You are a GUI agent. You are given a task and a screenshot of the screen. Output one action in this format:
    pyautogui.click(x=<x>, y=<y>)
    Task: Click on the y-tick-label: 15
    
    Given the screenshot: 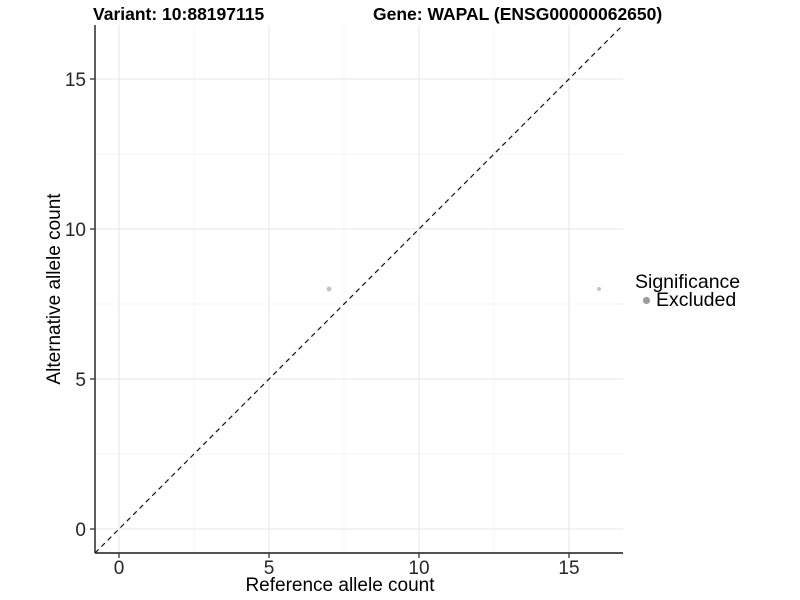 What is the action you would take?
    pyautogui.click(x=75, y=80)
    